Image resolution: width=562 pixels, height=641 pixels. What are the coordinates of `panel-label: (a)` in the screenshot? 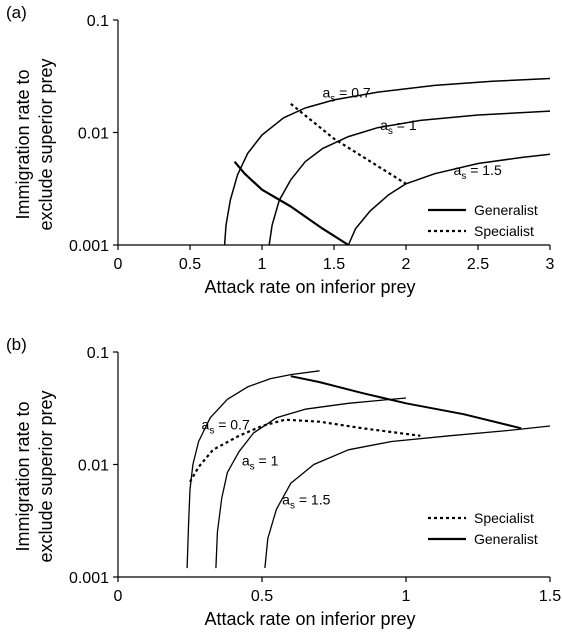 It's located at (16, 12).